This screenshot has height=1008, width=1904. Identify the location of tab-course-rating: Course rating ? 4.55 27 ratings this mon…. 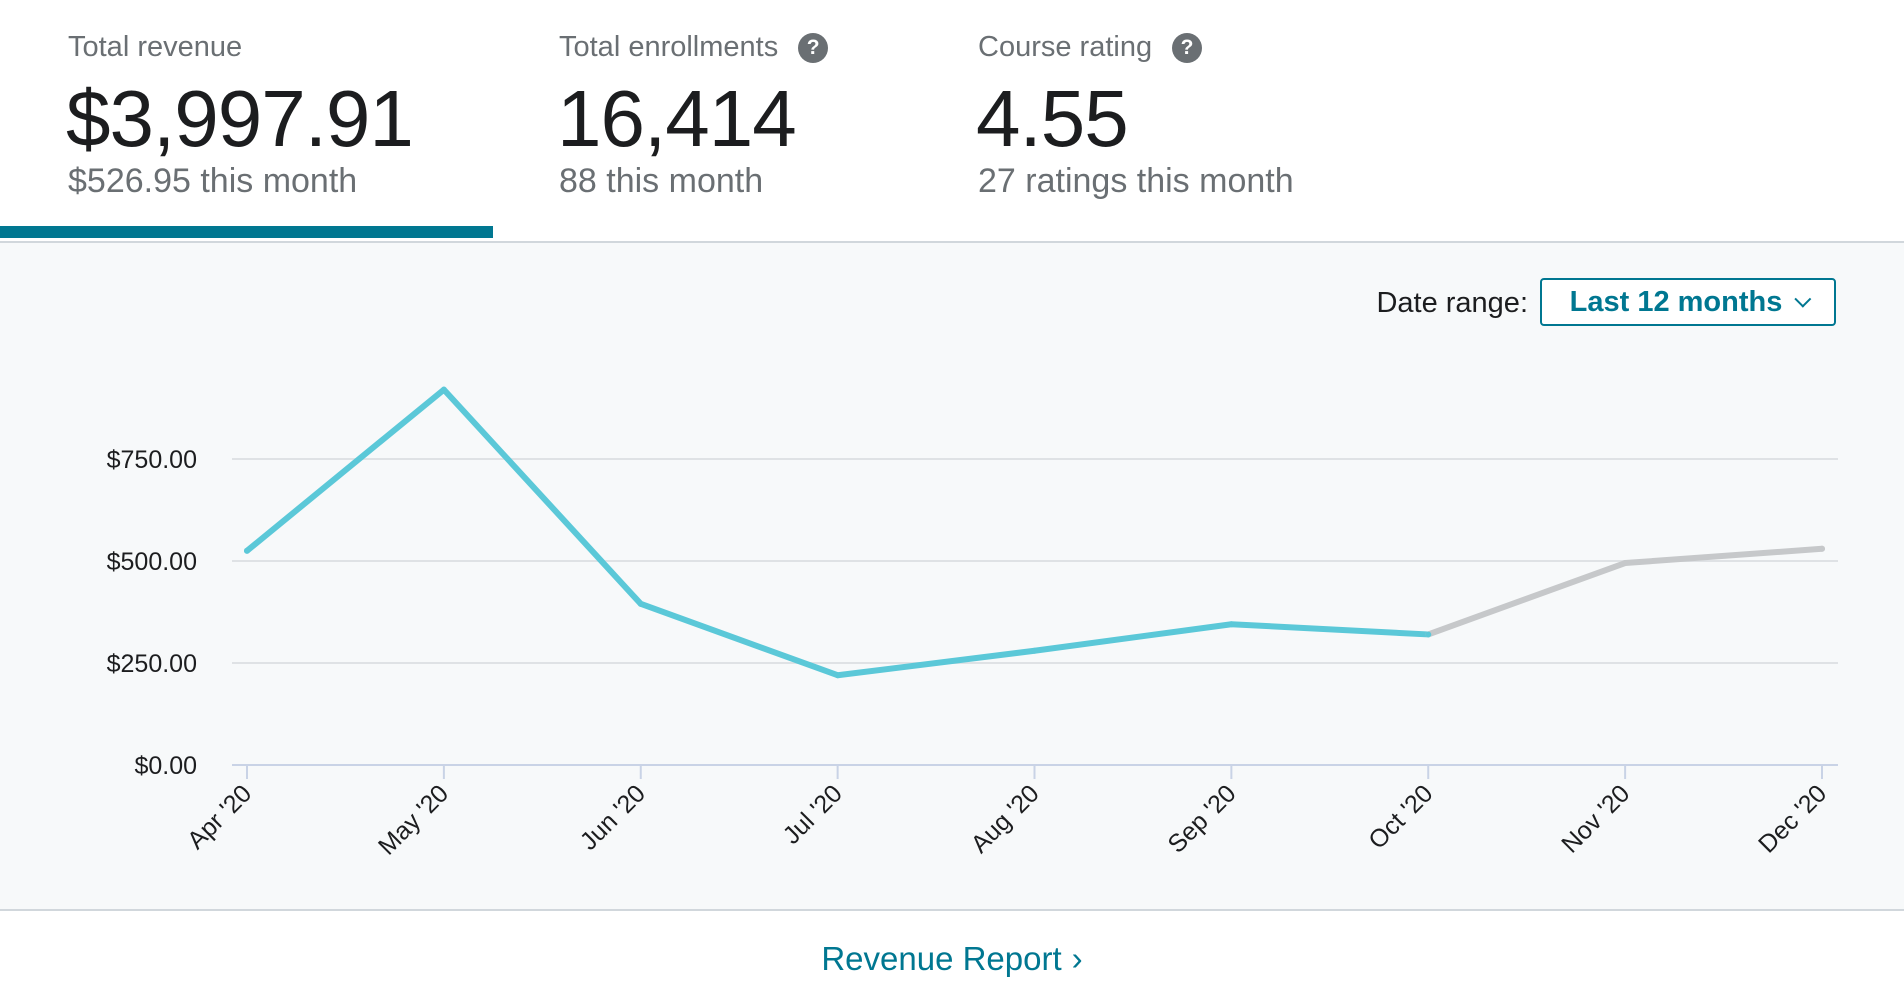
(1140, 121).